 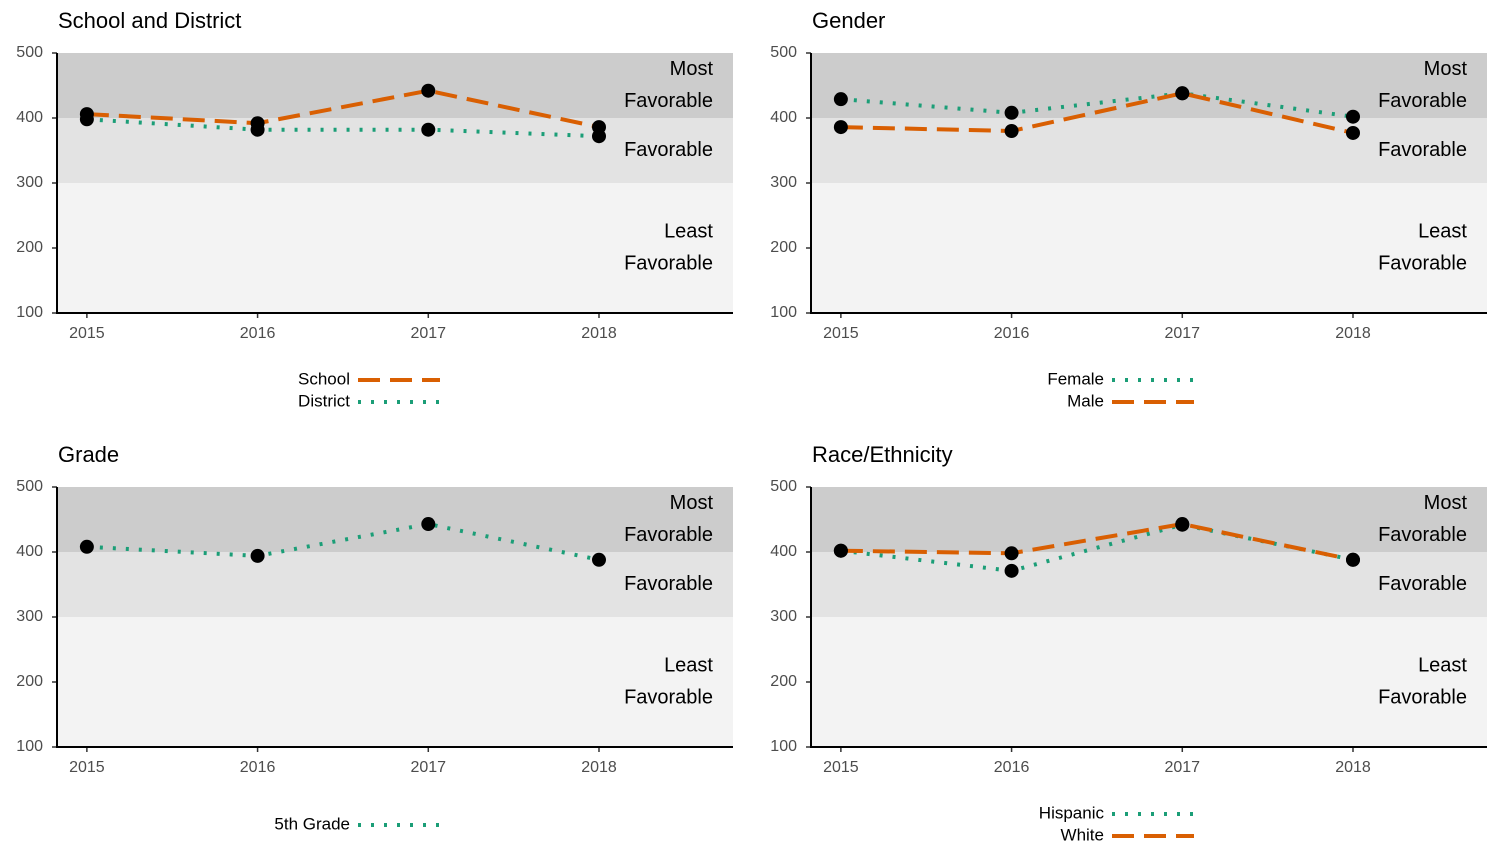 What do you see at coordinates (324, 378) in the screenshot?
I see `legend-label: School` at bounding box center [324, 378].